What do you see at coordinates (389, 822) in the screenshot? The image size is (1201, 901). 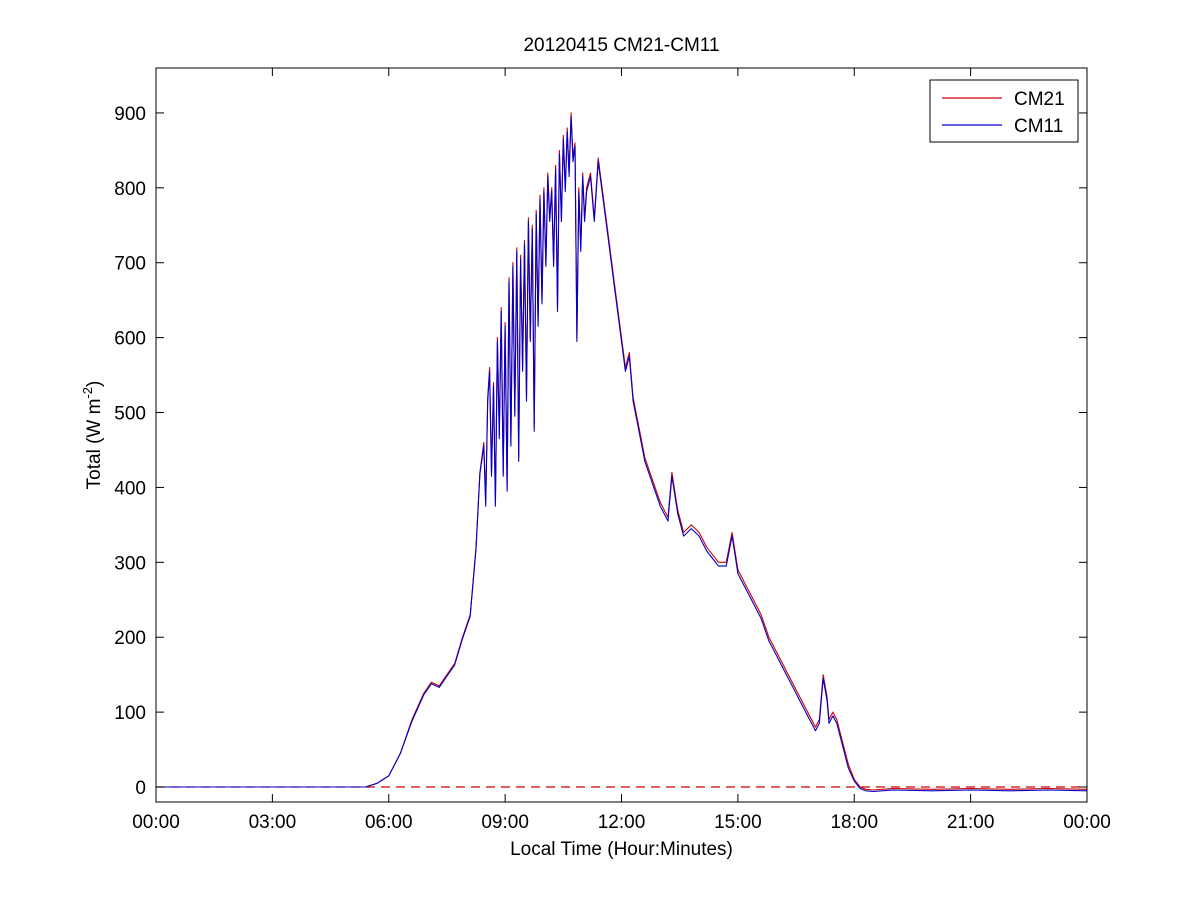 I see `x-tick-label: 06:00` at bounding box center [389, 822].